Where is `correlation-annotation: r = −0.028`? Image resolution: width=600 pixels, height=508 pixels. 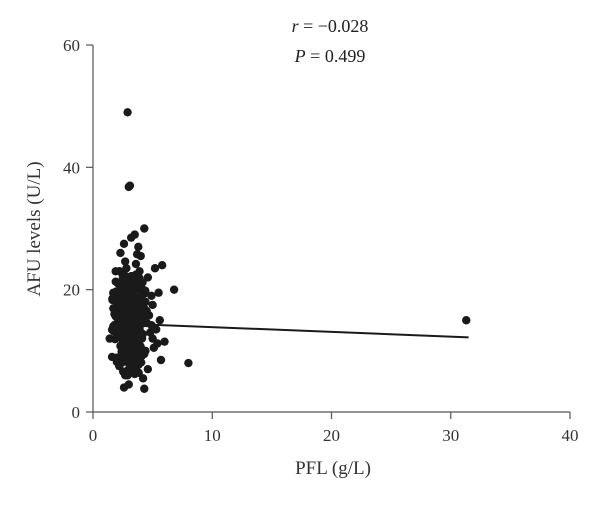
correlation-annotation: r = −0.028 is located at coordinates (330, 26).